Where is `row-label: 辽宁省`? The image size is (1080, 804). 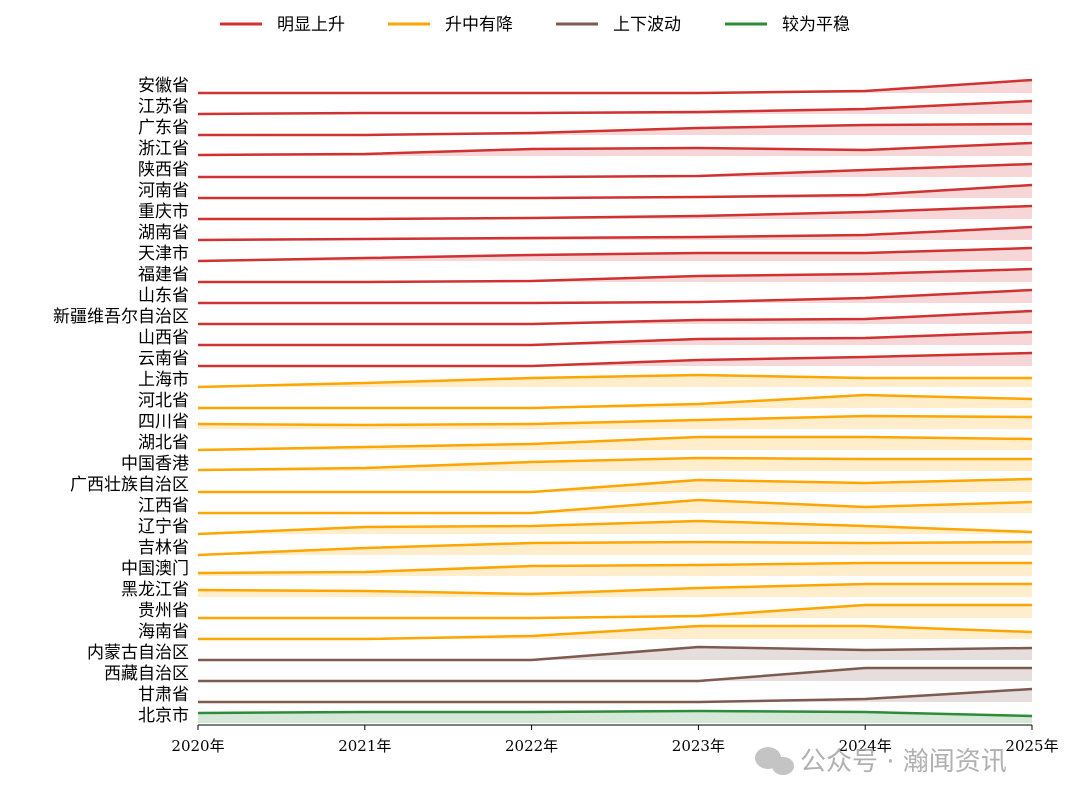 row-label: 辽宁省 is located at coordinates (163, 527).